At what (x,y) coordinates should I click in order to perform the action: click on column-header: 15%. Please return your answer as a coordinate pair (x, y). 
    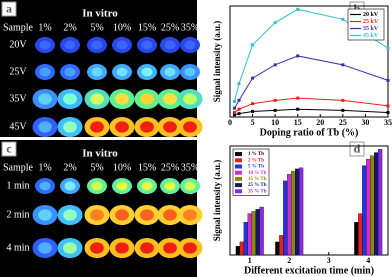
    Looking at the image, I should click on (147, 27).